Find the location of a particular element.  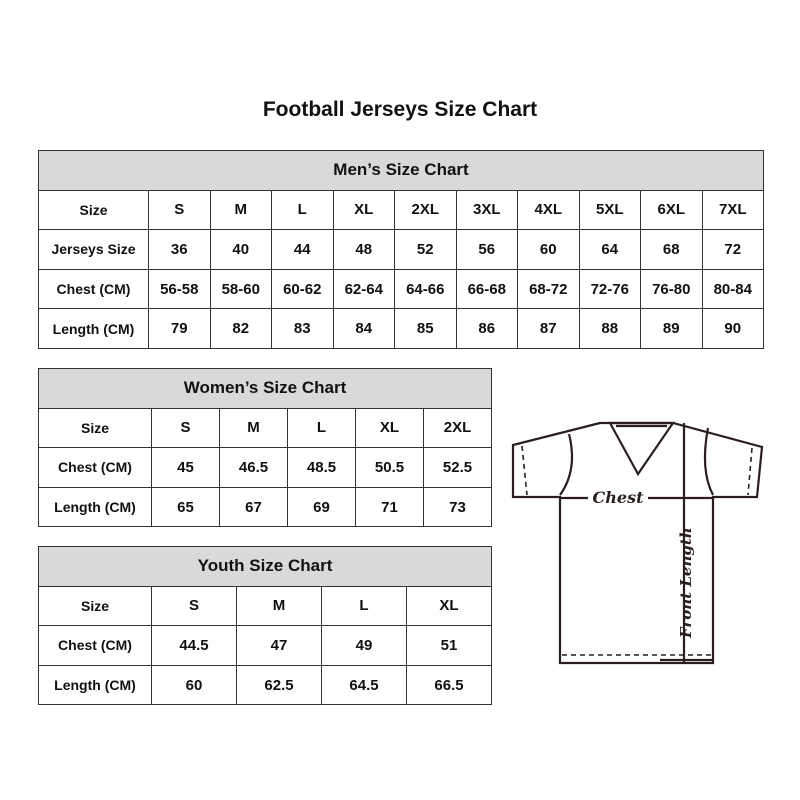

table-row: Size S M L XL 2XL 3XL 4XL 5XL 6XL 7XL is located at coordinates (401, 210).